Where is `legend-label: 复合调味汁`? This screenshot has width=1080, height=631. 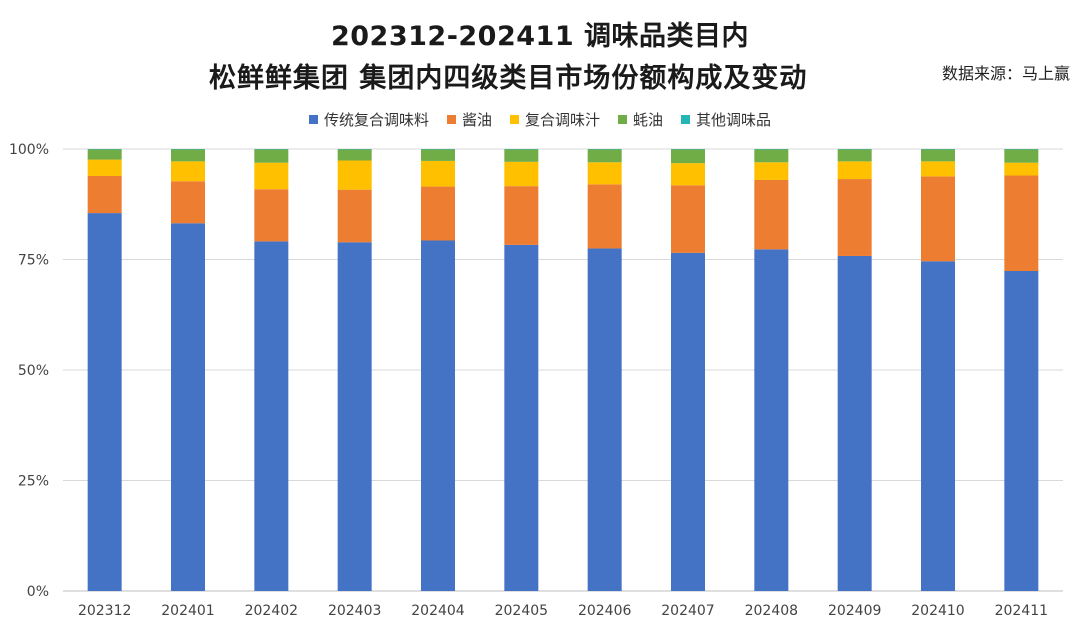
legend-label: 复合调味汁 is located at coordinates (562, 120).